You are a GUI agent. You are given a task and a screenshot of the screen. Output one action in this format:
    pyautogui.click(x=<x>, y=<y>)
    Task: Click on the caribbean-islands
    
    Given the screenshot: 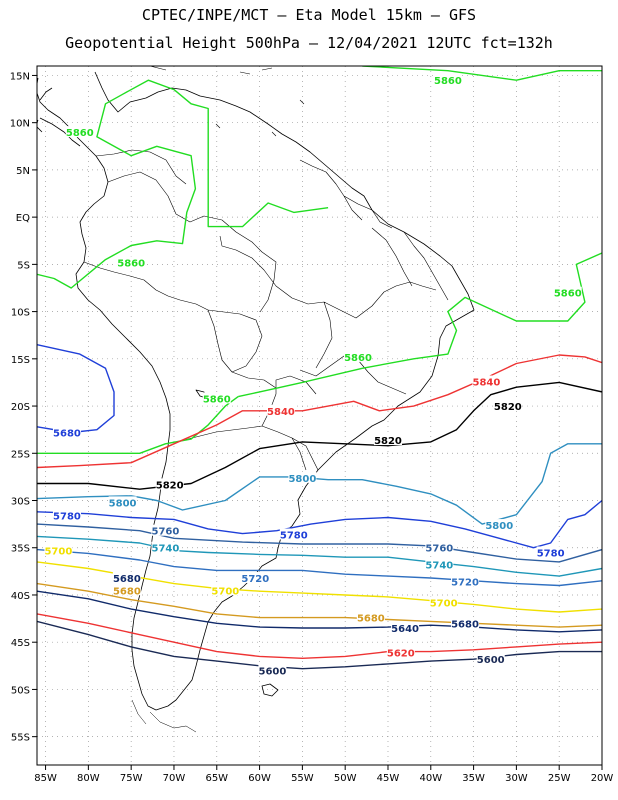 What is the action you would take?
    pyautogui.click(x=227, y=101)
    